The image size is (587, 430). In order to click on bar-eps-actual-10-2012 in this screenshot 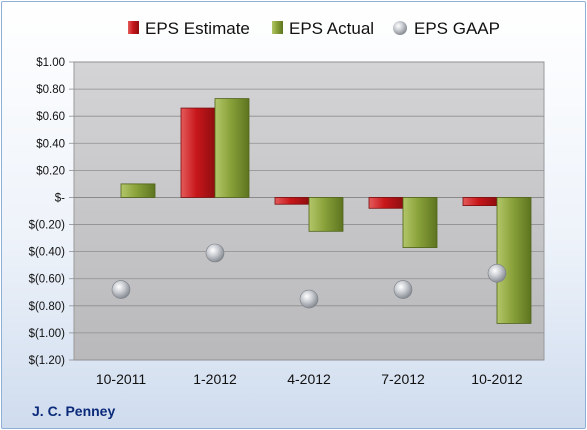, I will do `click(514, 260)`.